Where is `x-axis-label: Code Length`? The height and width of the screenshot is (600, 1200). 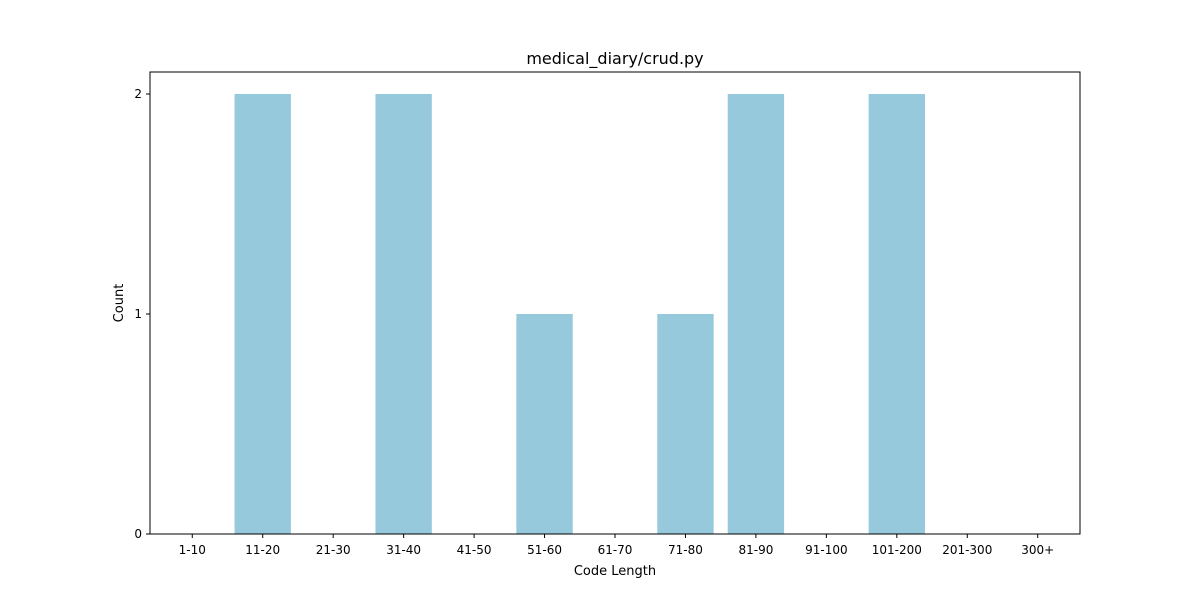 x-axis-label: Code Length is located at coordinates (615, 571).